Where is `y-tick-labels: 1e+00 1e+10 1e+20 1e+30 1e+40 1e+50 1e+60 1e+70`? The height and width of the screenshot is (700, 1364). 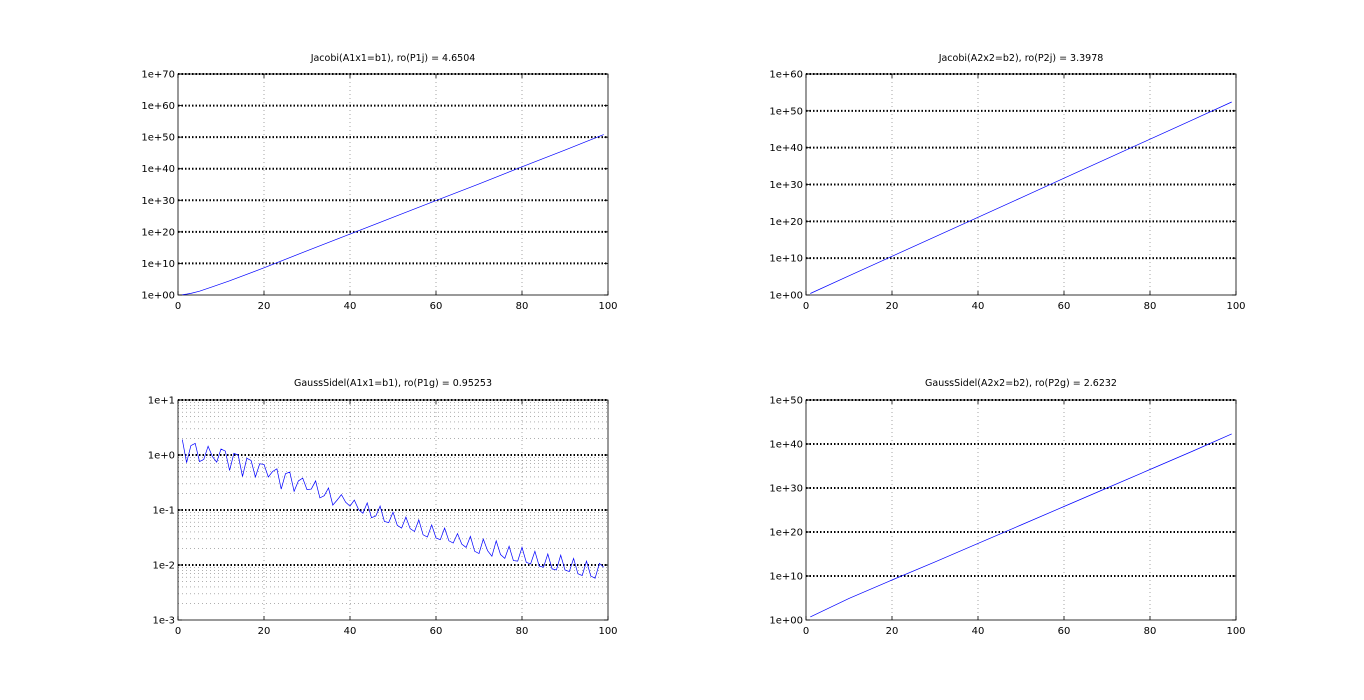 y-tick-labels: 1e+00 1e+10 1e+20 1e+30 1e+40 1e+50 1e+60 1e+70 is located at coordinates (158, 186).